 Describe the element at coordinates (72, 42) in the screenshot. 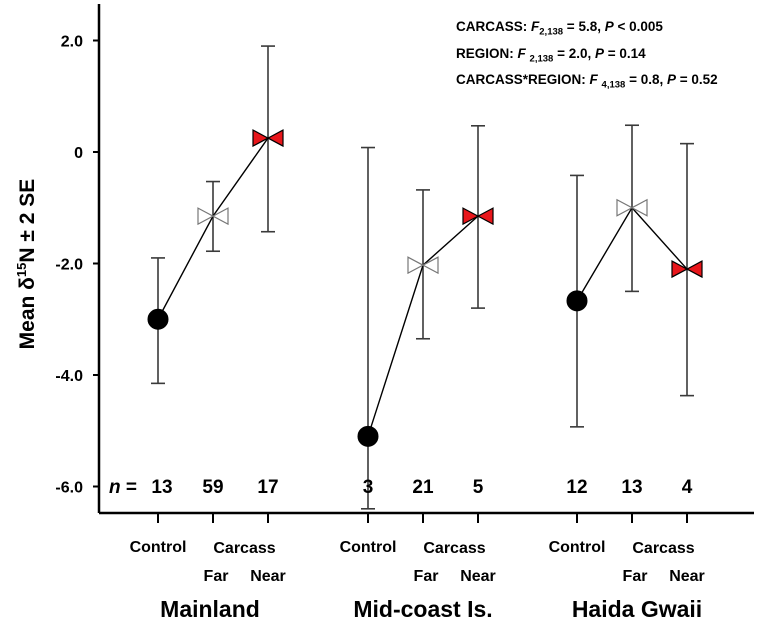

I see `y-tick-label: 2.0` at that location.